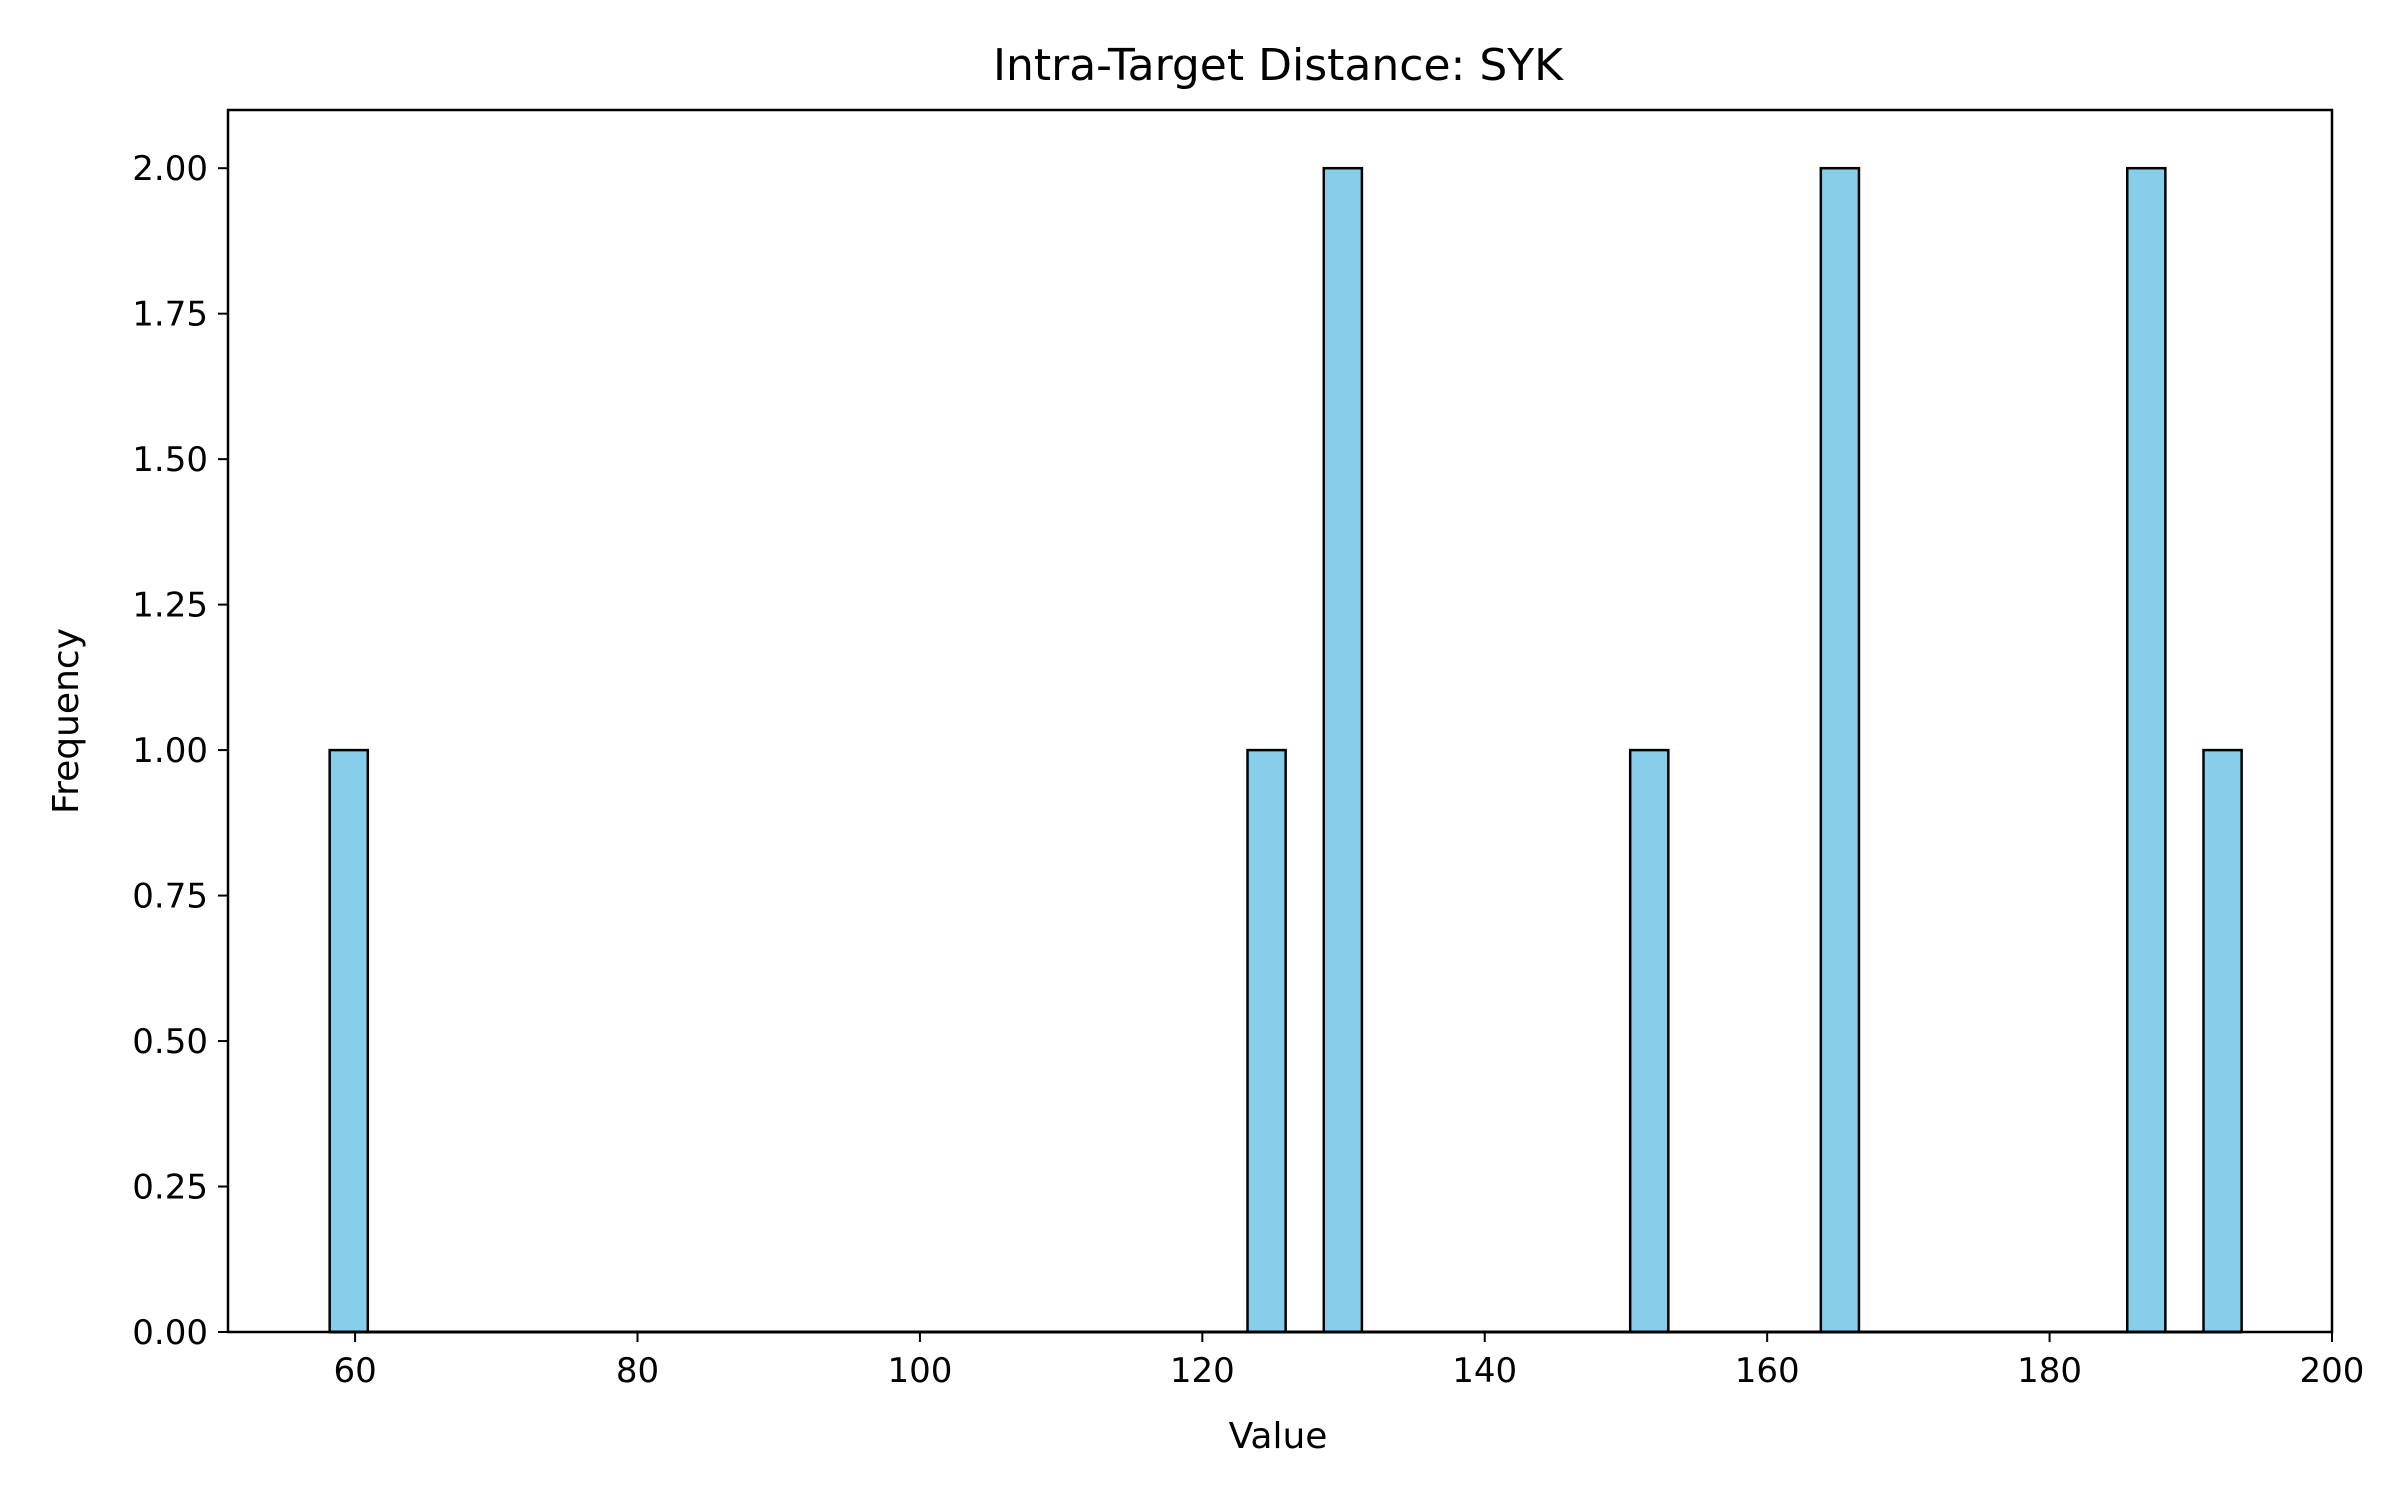 Image resolution: width=2400 pixels, height=1500 pixels. I want to click on y-tick-label: 0.25, so click(170, 1188).